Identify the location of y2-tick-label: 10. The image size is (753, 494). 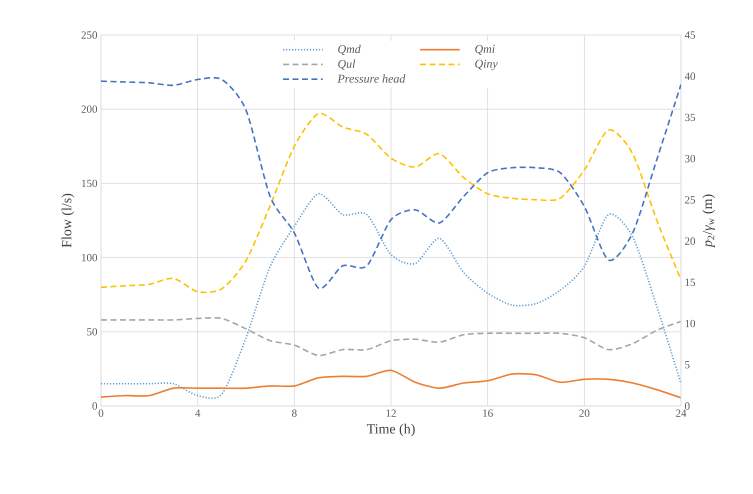
(690, 324).